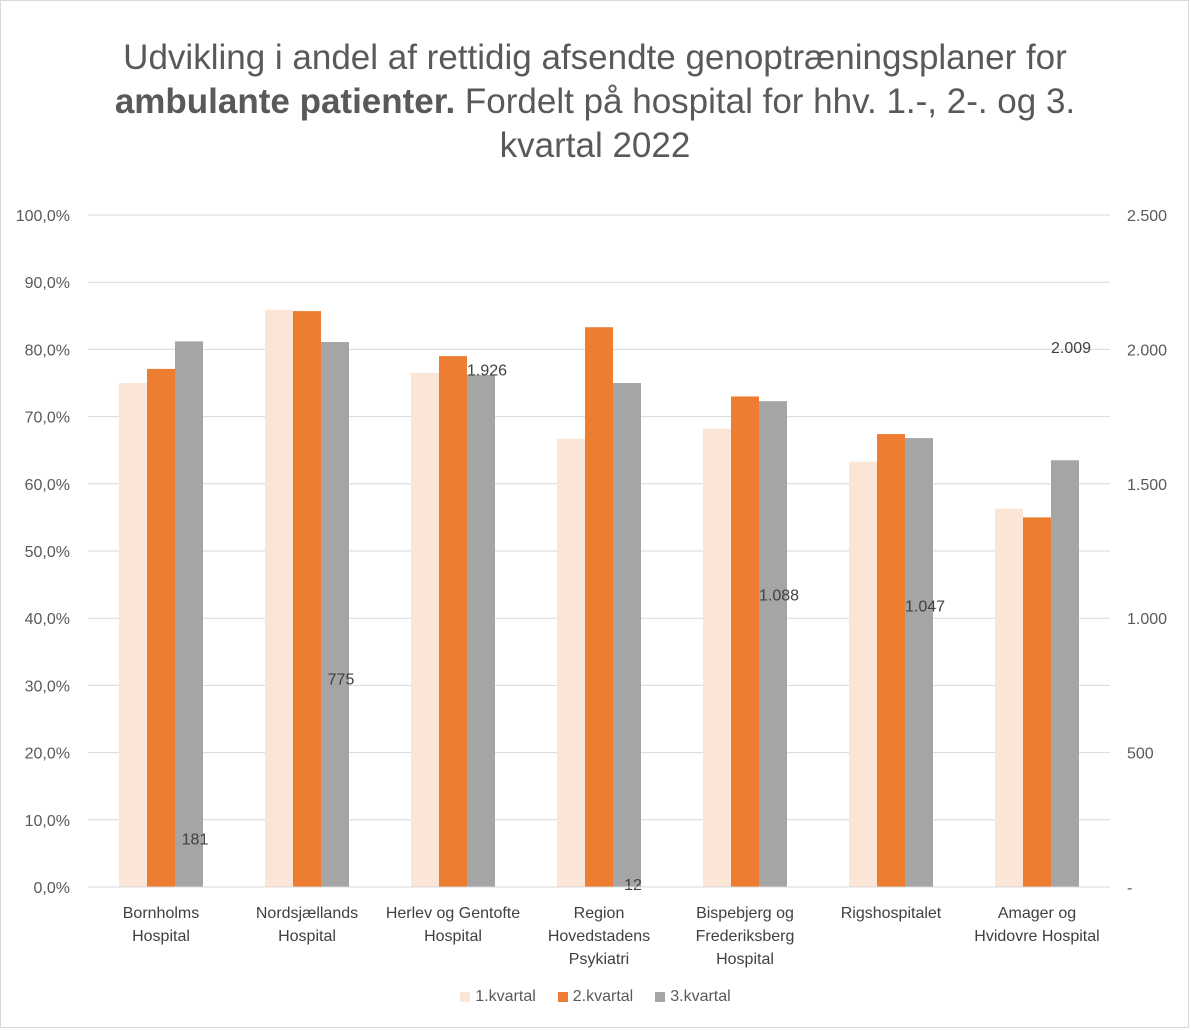  I want to click on y-left-tick-label: 10,0%, so click(47, 821).